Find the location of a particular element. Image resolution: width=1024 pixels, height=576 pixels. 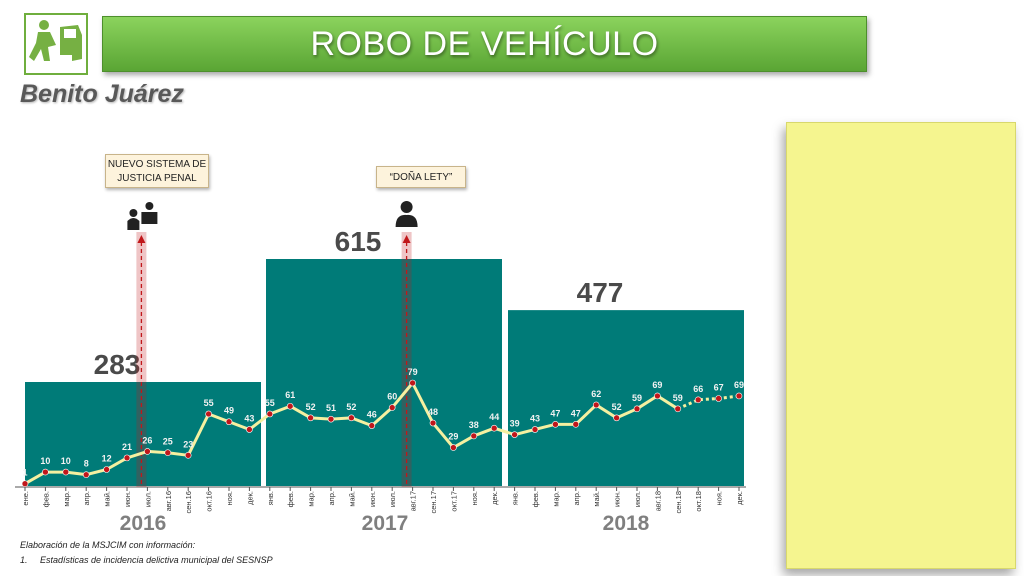

data-label: 38 is located at coordinates (474, 425).